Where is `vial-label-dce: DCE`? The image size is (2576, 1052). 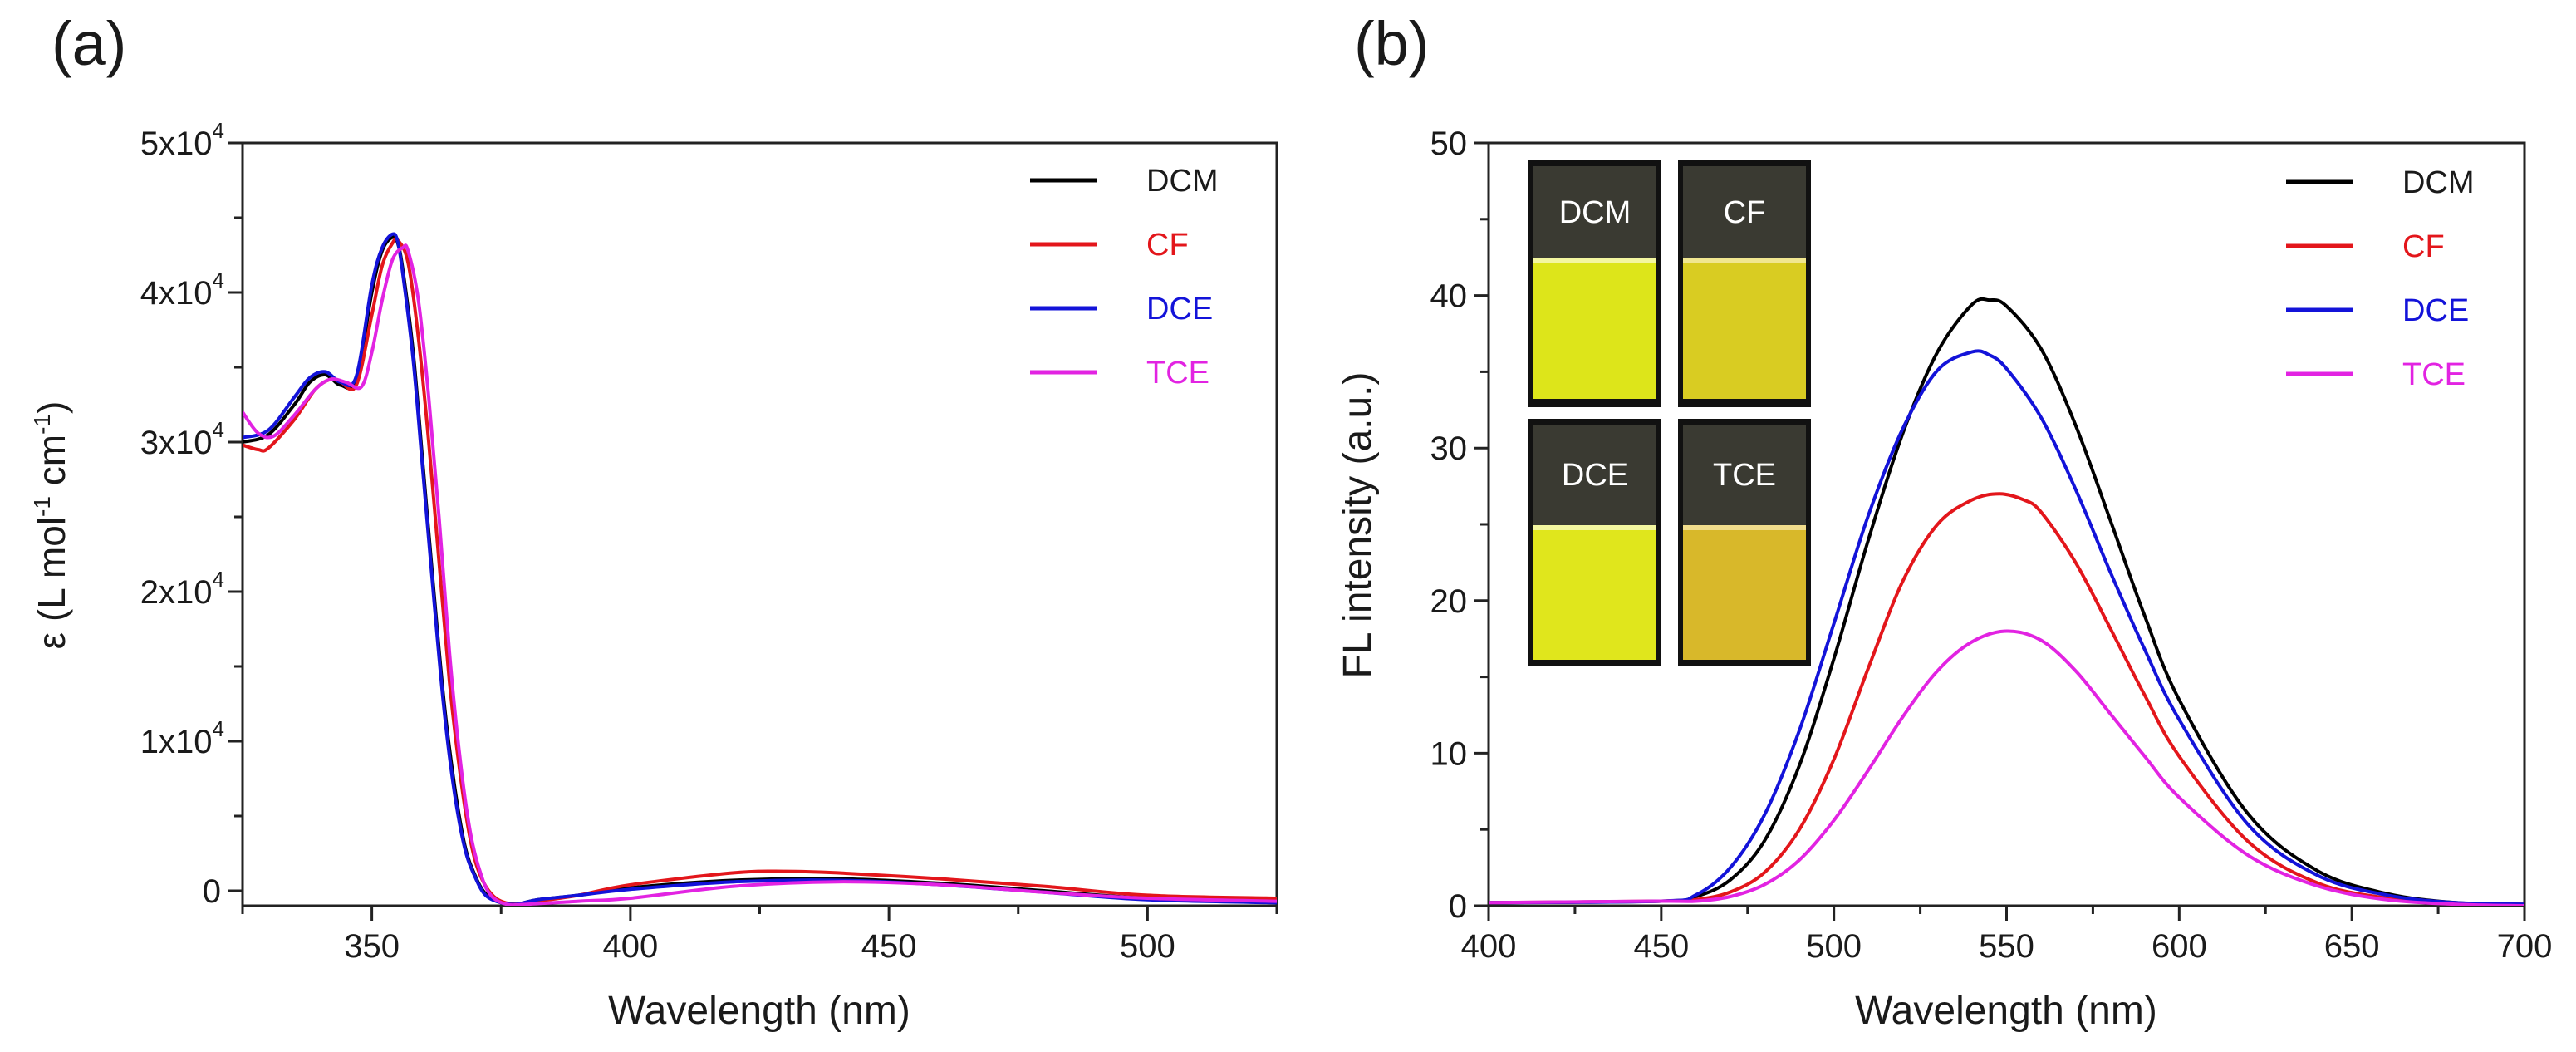 vial-label-dce: DCE is located at coordinates (1595, 475).